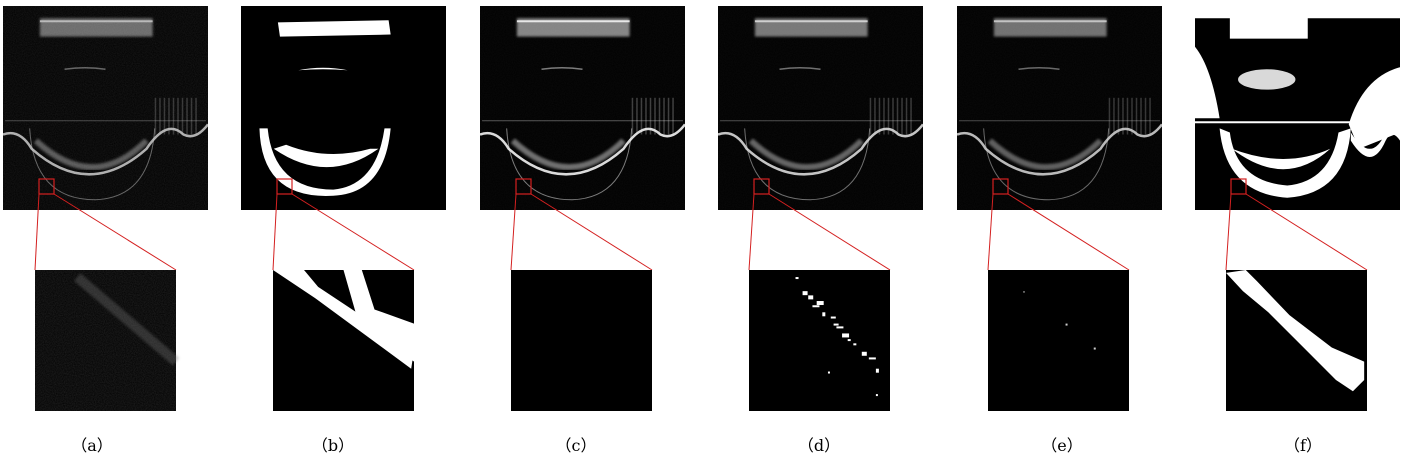  Describe the element at coordinates (115, 232) in the screenshot. I see `zoom-line-right-a` at that location.